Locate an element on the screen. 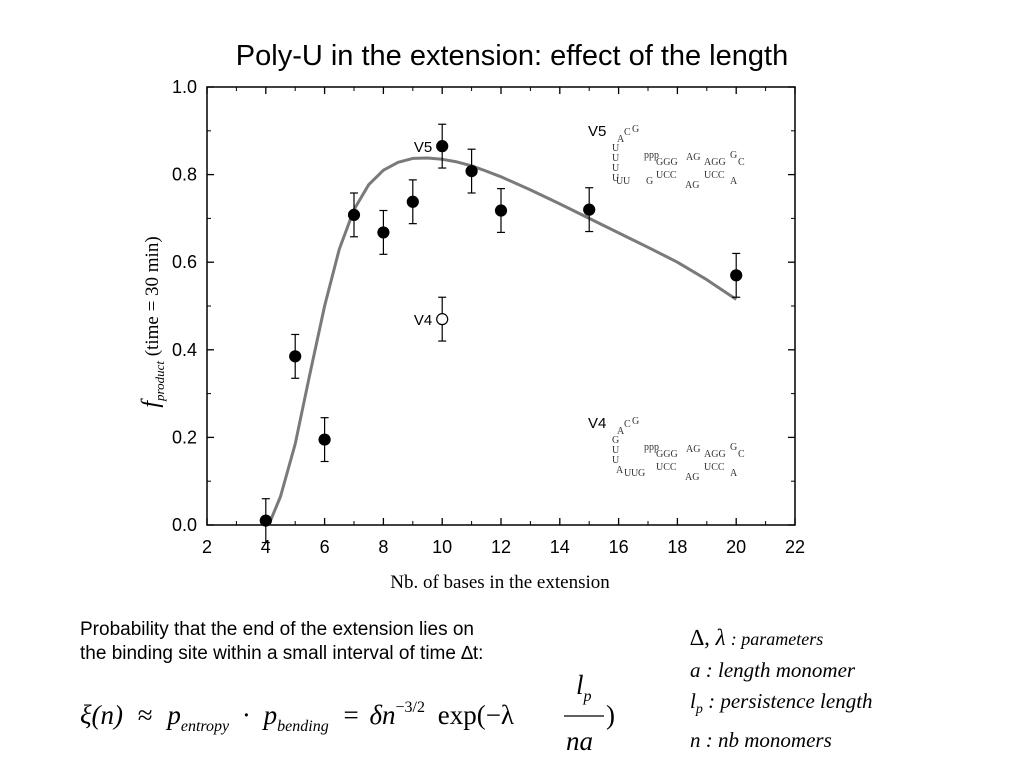 Image resolution: width=1024 pixels, height=768 pixels. v5-ag-top: AG is located at coordinates (693, 157).